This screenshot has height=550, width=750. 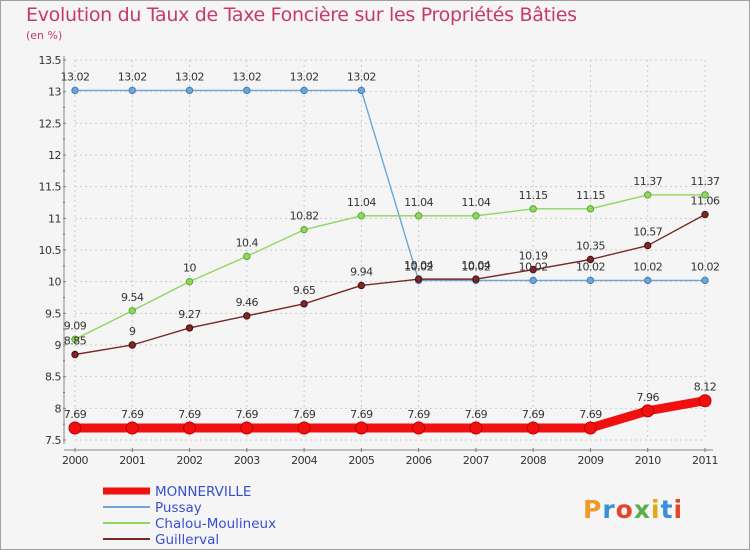 What do you see at coordinates (705, 201) in the screenshot?
I see `data-label: 11.06` at bounding box center [705, 201].